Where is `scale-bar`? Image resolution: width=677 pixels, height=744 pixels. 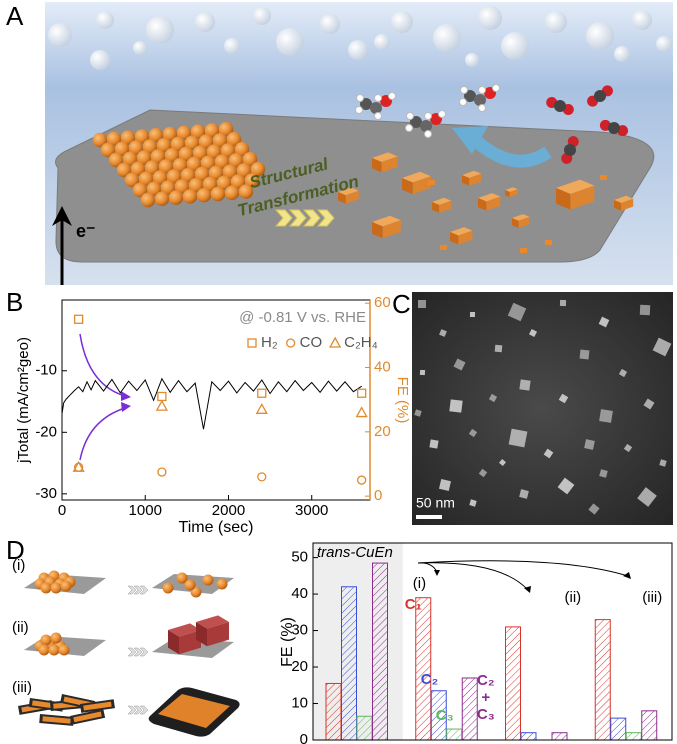 scale-bar is located at coordinates (429, 517).